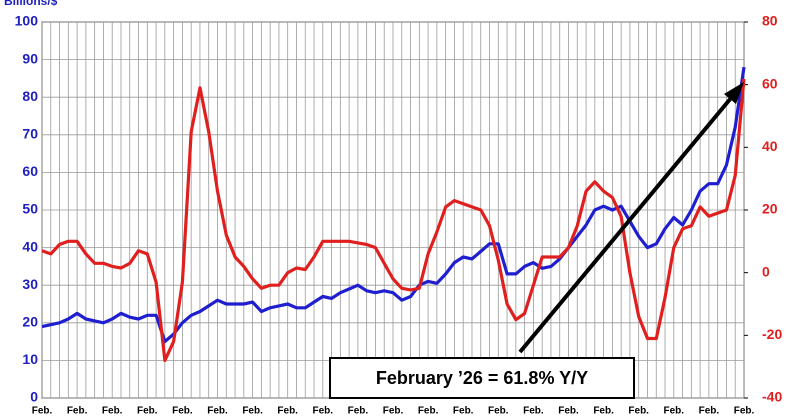  What do you see at coordinates (30, 96) in the screenshot?
I see `y-tick-label: 80` at bounding box center [30, 96].